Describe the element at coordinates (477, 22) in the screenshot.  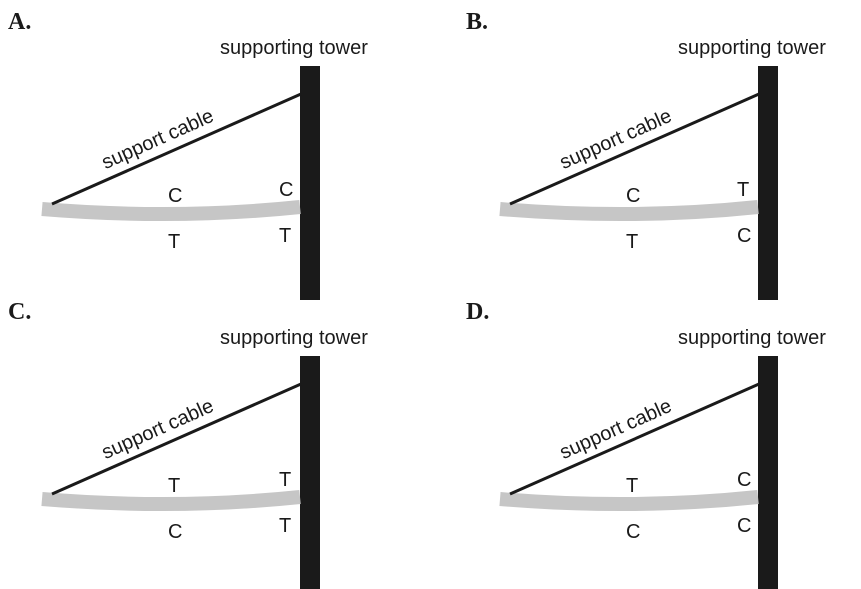
I see `option-letter: B.` at that location.